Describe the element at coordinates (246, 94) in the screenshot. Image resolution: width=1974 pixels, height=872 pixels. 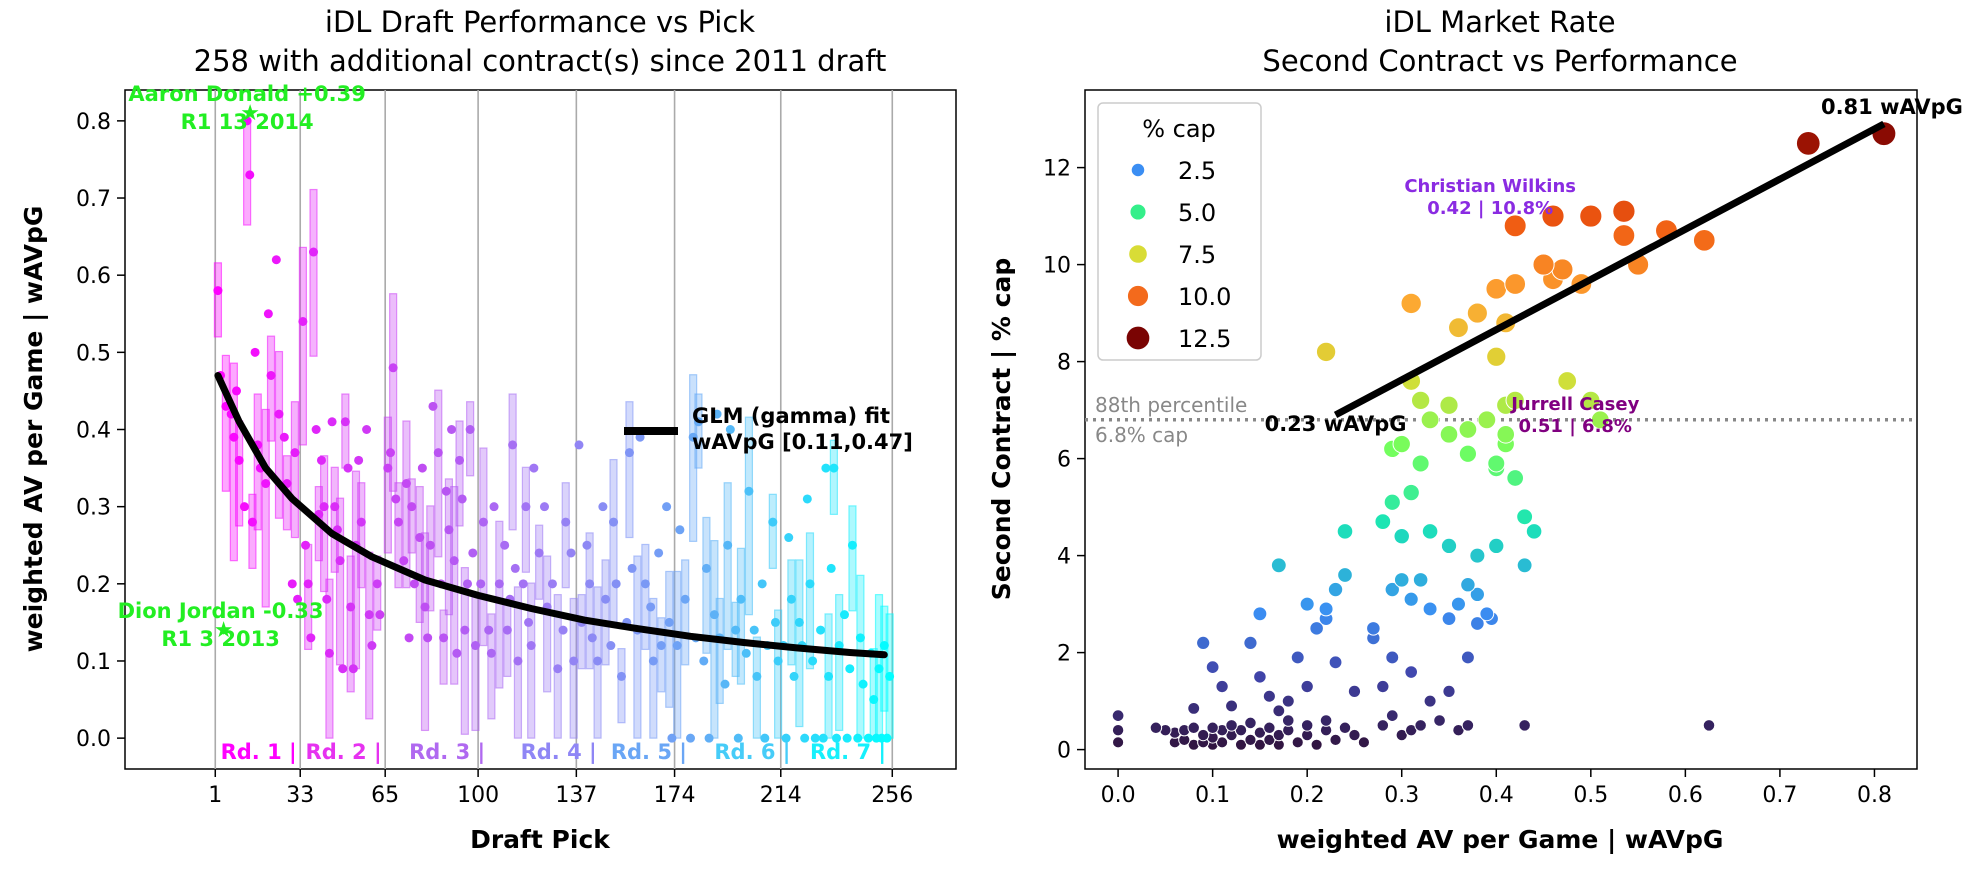
I see `player-annotation: Aaron Donald +0.39` at that location.